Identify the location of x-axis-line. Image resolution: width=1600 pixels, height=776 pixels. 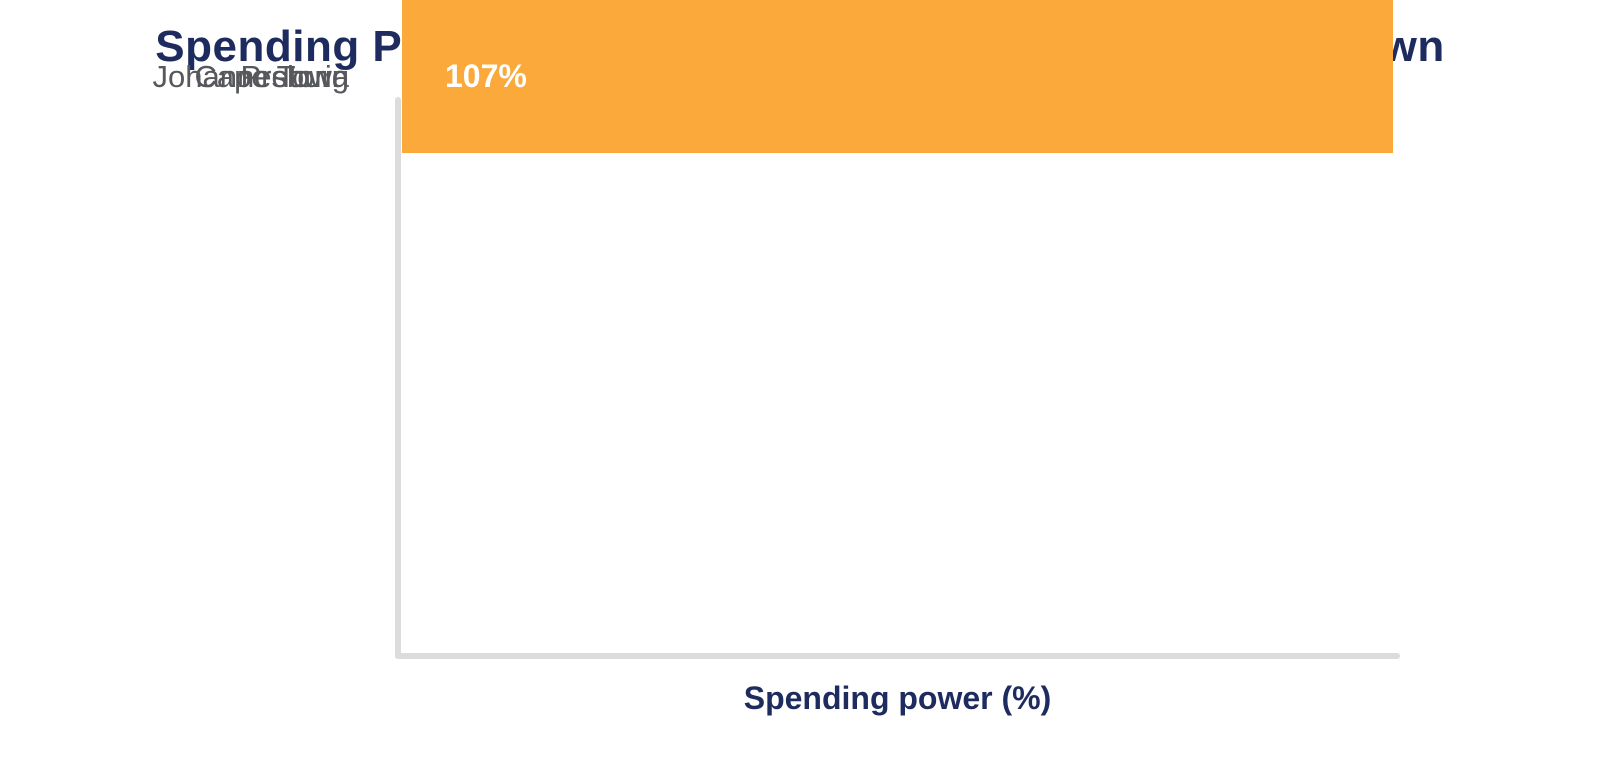
(897, 656).